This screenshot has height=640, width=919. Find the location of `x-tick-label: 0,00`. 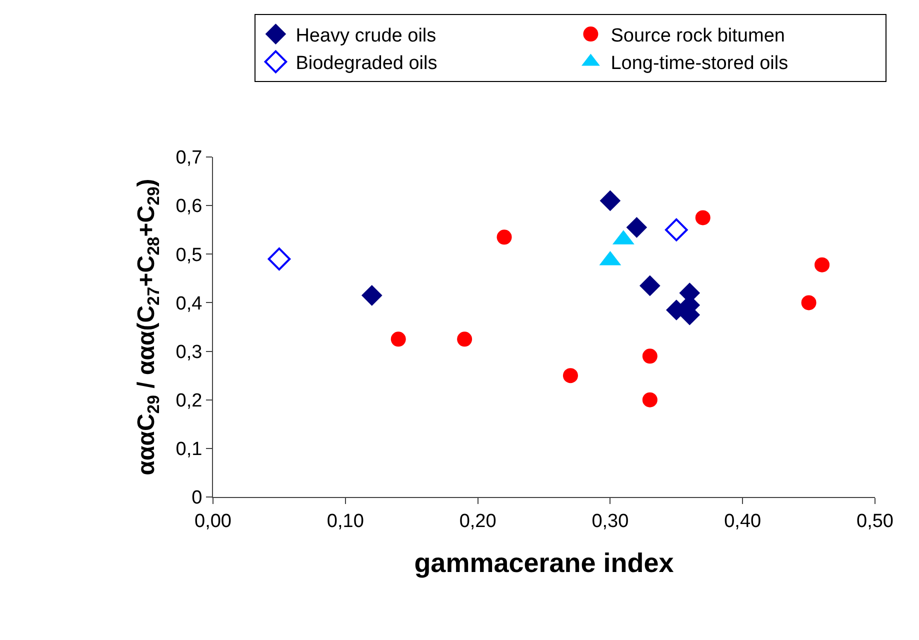

x-tick-label: 0,00 is located at coordinates (213, 521).